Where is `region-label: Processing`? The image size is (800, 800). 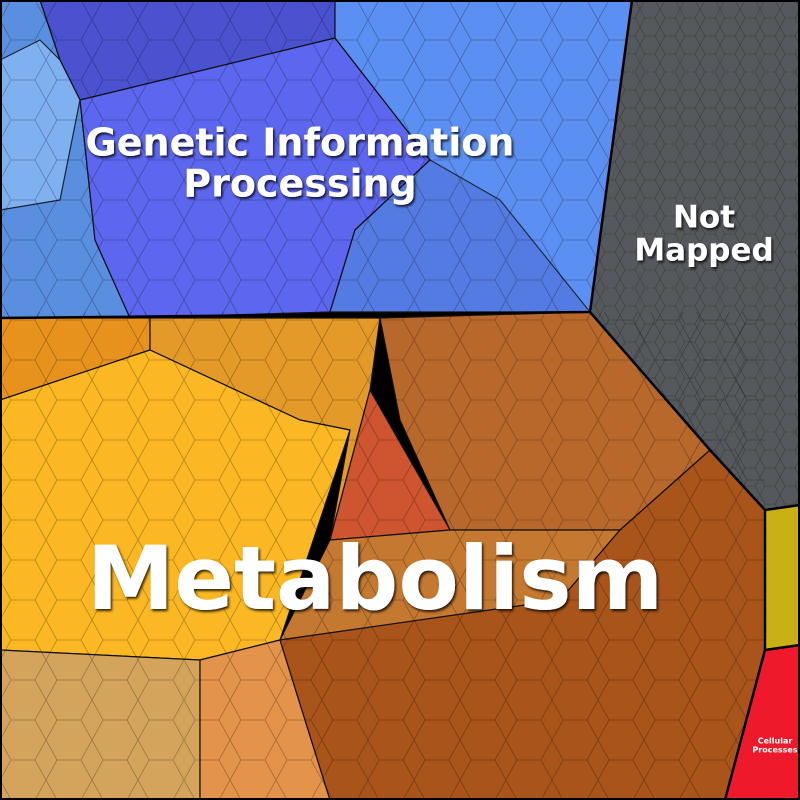 region-label: Processing is located at coordinates (300, 184).